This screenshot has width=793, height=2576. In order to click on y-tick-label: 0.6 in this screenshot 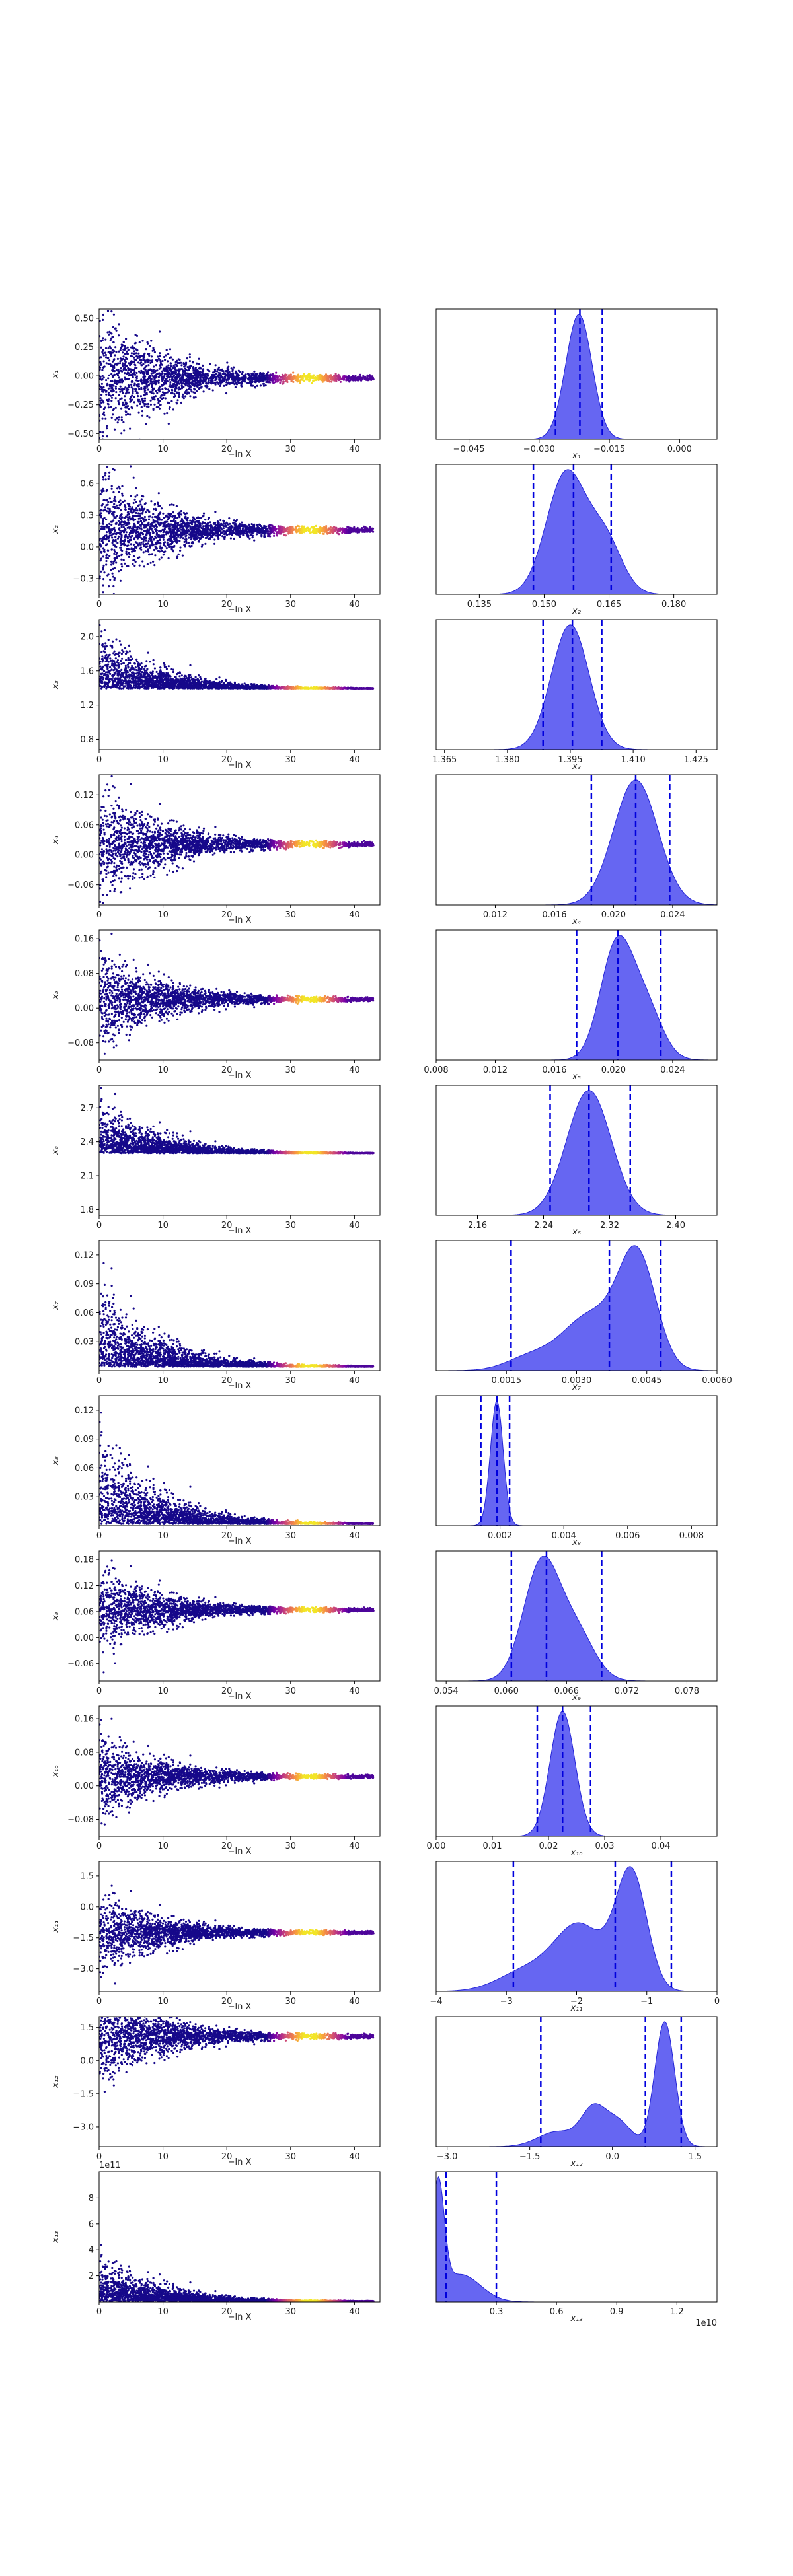, I will do `click(87, 484)`.